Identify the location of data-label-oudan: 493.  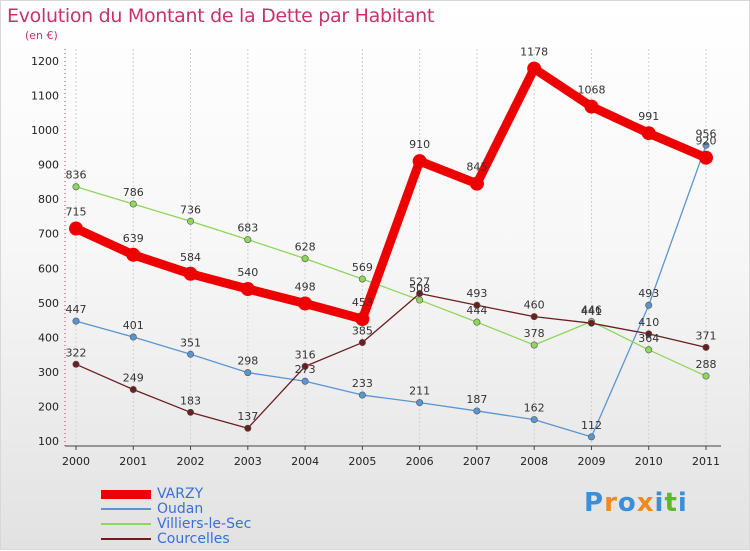
(648, 293).